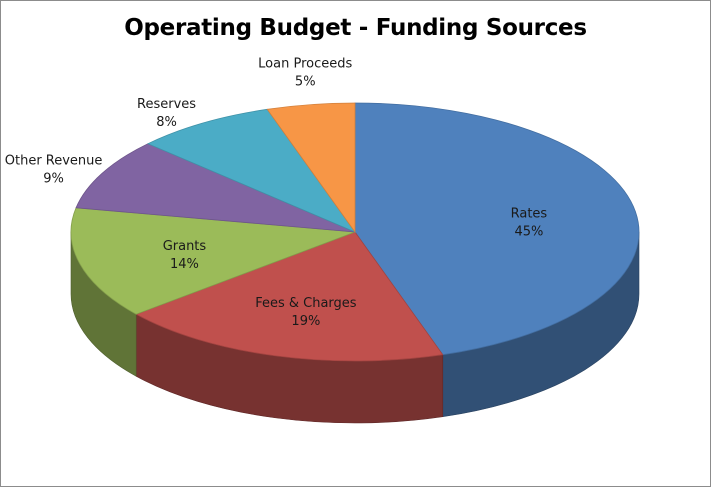 Image resolution: width=711 pixels, height=487 pixels. What do you see at coordinates (184, 264) in the screenshot?
I see `slice-percent-2: 14%` at bounding box center [184, 264].